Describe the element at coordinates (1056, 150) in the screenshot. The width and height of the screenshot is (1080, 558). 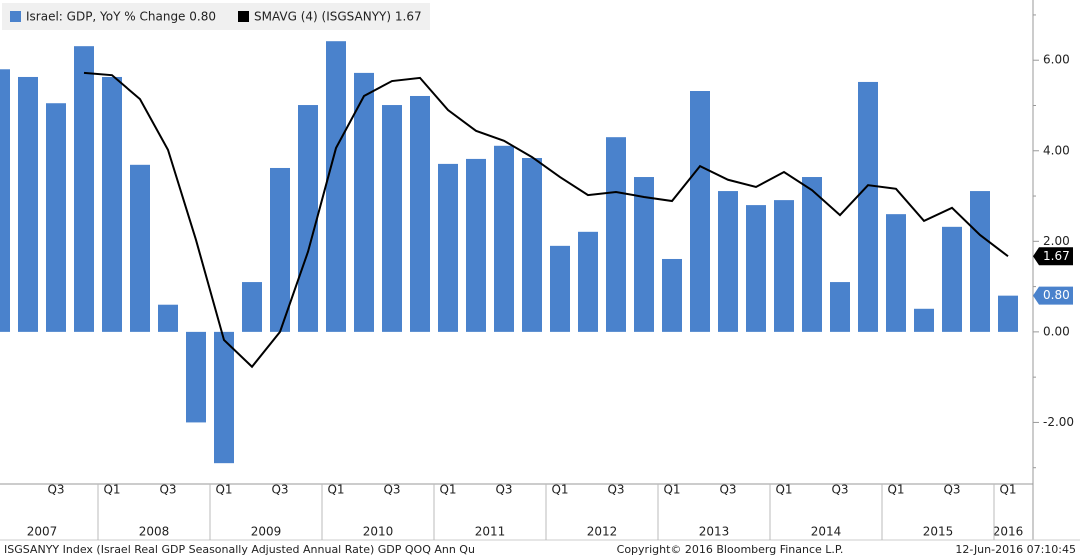
I see `y-tick-label: 4.00` at that location.